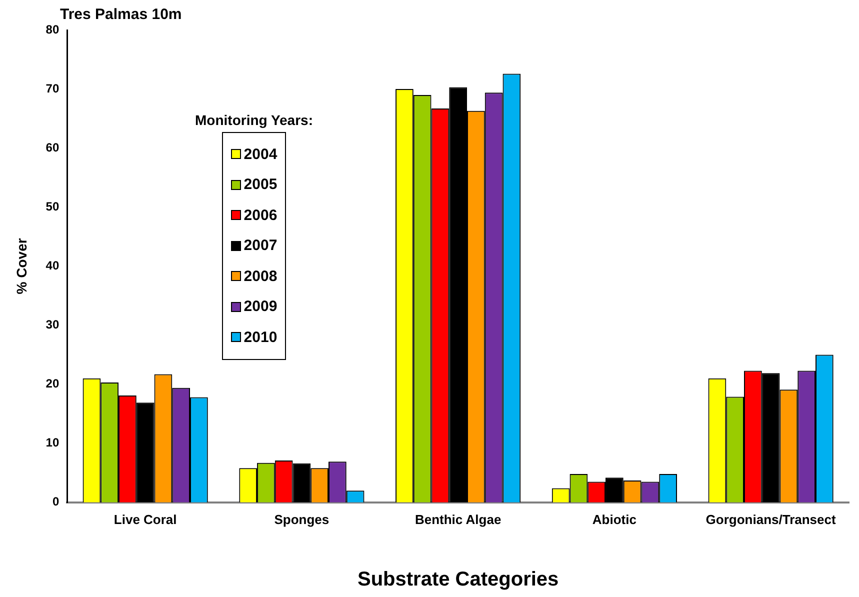 The image size is (859, 597). What do you see at coordinates (53, 325) in the screenshot?
I see `y-tick-label: 30` at bounding box center [53, 325].